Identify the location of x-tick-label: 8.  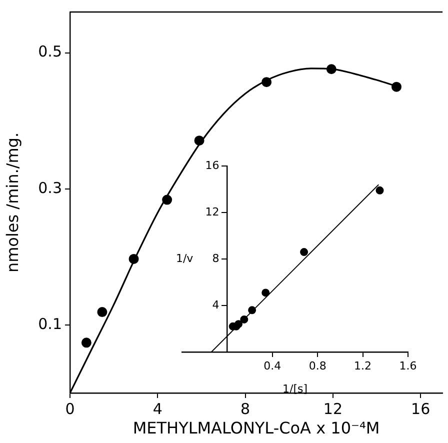
(245, 409).